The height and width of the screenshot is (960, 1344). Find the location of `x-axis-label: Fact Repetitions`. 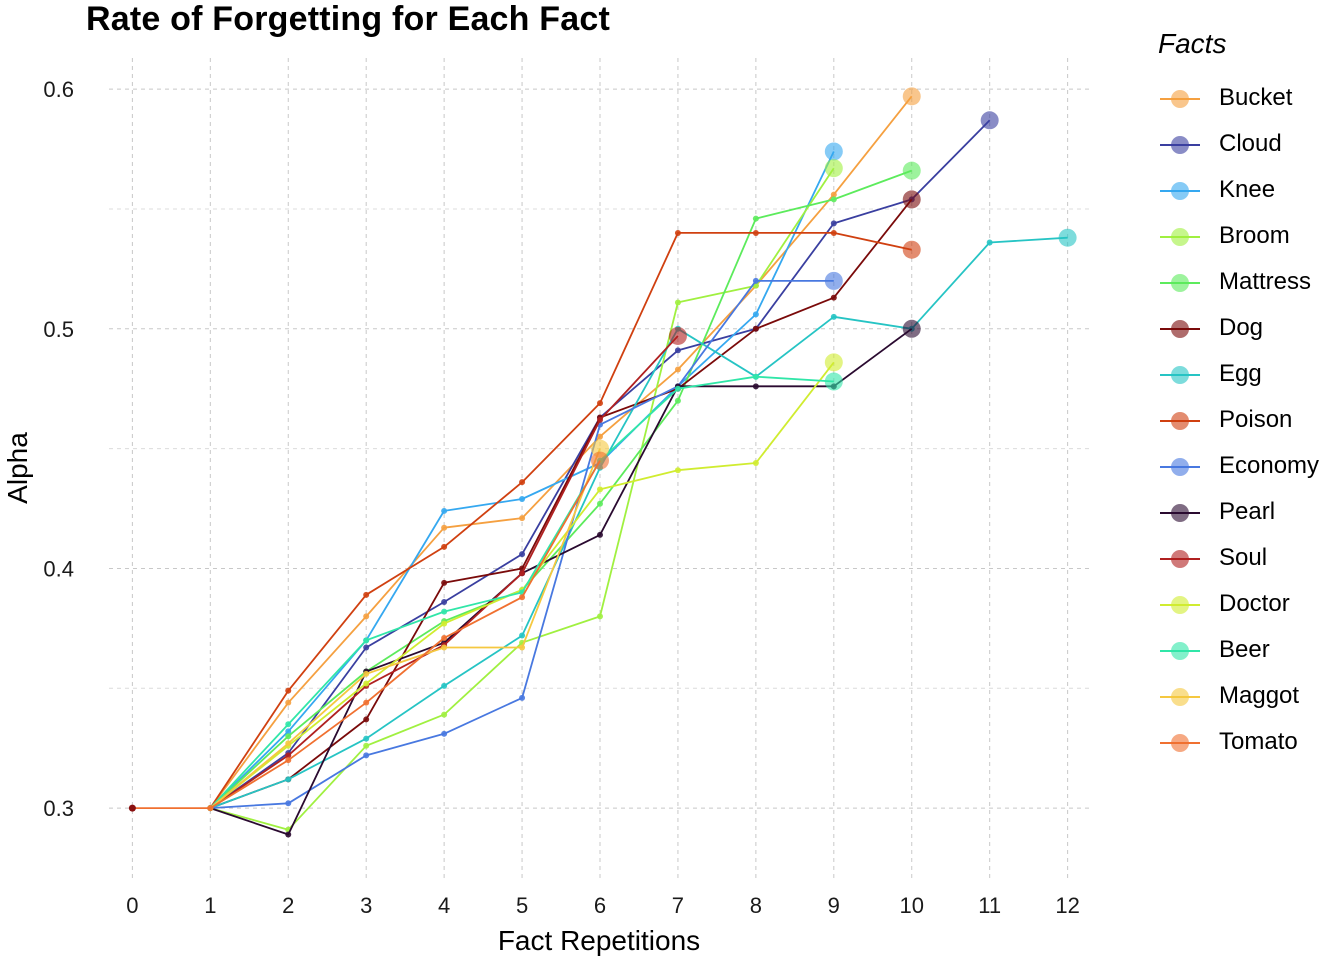

x-axis-label: Fact Repetitions is located at coordinates (599, 940).